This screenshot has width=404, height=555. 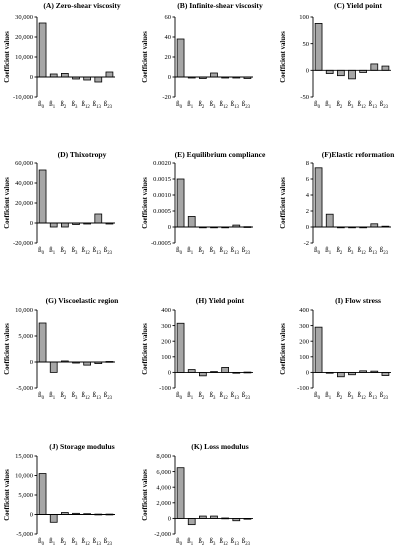 What do you see at coordinates (358, 154) in the screenshot?
I see `chart-title: (F)Elastic reformation` at bounding box center [358, 154].